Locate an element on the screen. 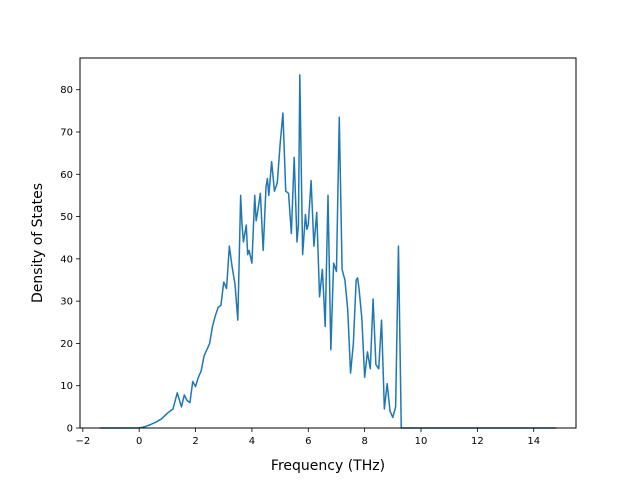 The height and width of the screenshot is (480, 640). x-axis: −2 0 2 4 6 8 10 12 14 is located at coordinates (307, 437).